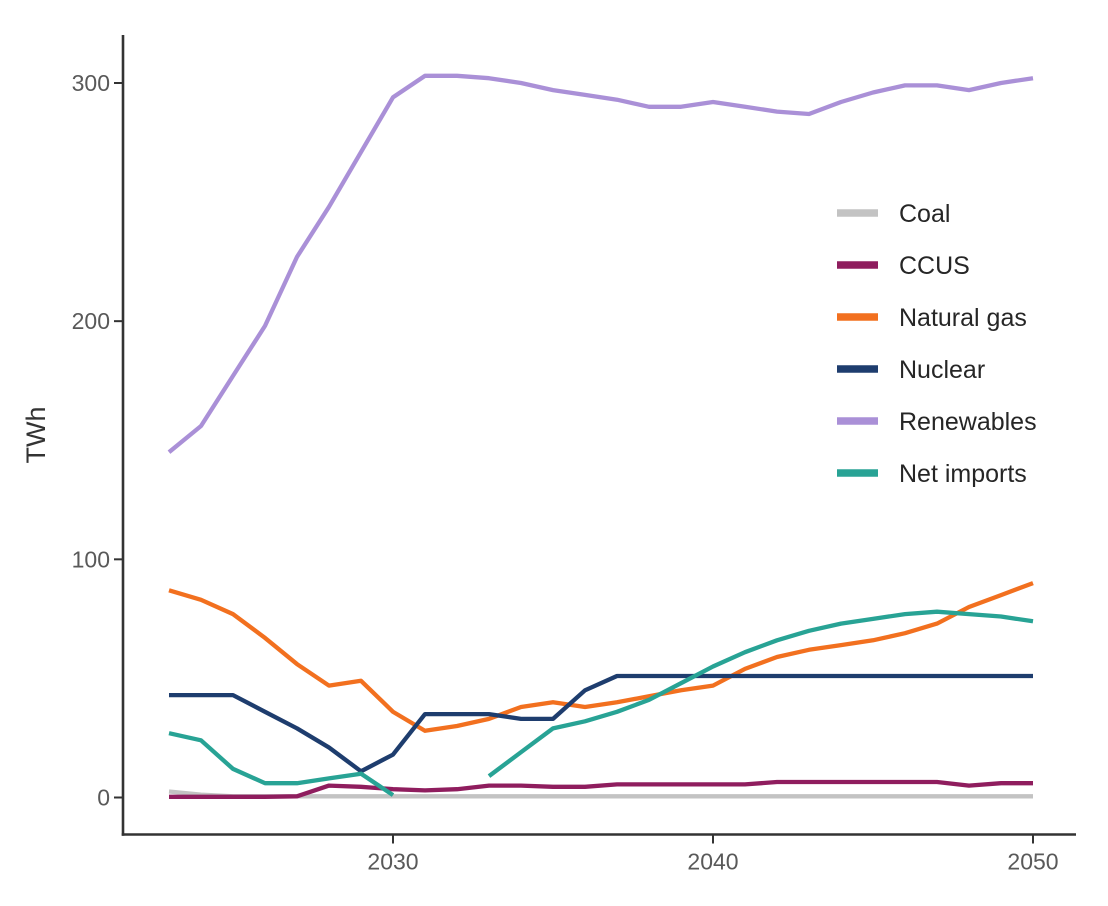  I want to click on legend-label-coal: Coal, so click(924, 214).